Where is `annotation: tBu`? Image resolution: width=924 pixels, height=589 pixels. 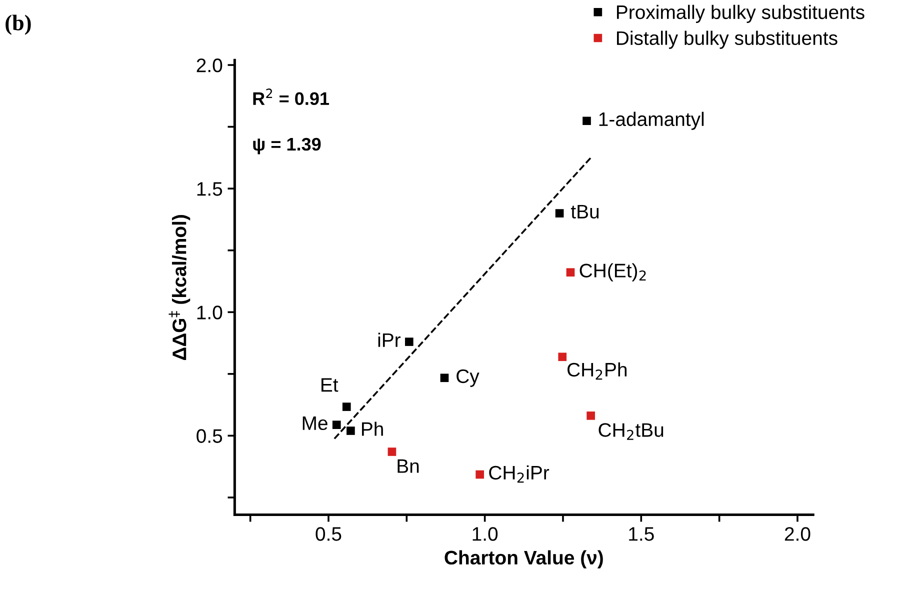
annotation: tBu is located at coordinates (584, 211).